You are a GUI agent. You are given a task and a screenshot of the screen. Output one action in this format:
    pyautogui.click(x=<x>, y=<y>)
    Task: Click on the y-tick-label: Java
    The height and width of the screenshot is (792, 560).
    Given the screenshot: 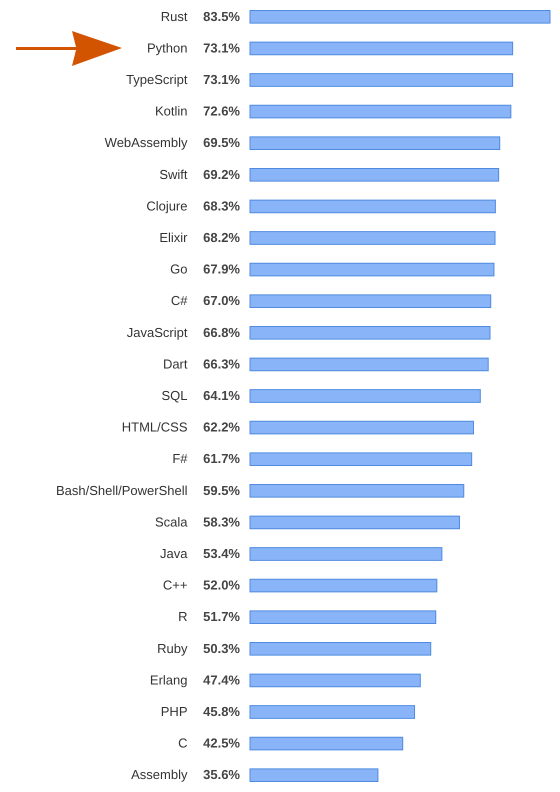 What is the action you would take?
    pyautogui.click(x=174, y=553)
    